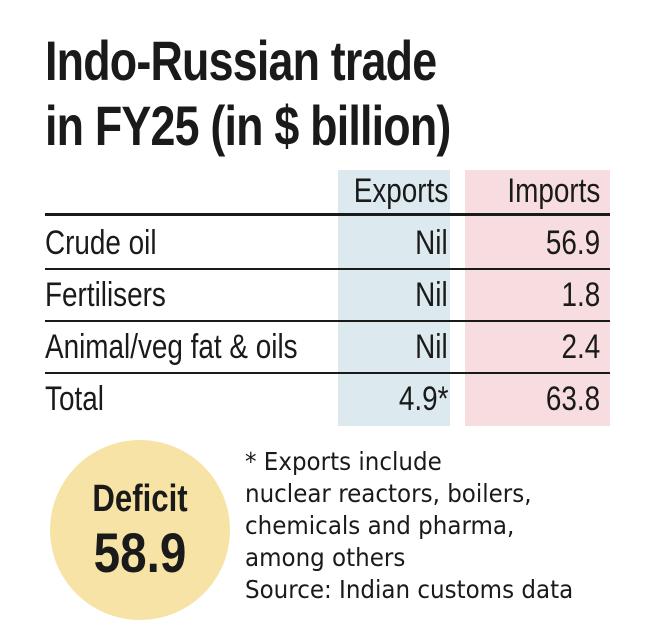 This screenshot has height=640, width=670. What do you see at coordinates (248, 125) in the screenshot?
I see `title-line: in FY25 (in $ billion)` at bounding box center [248, 125].